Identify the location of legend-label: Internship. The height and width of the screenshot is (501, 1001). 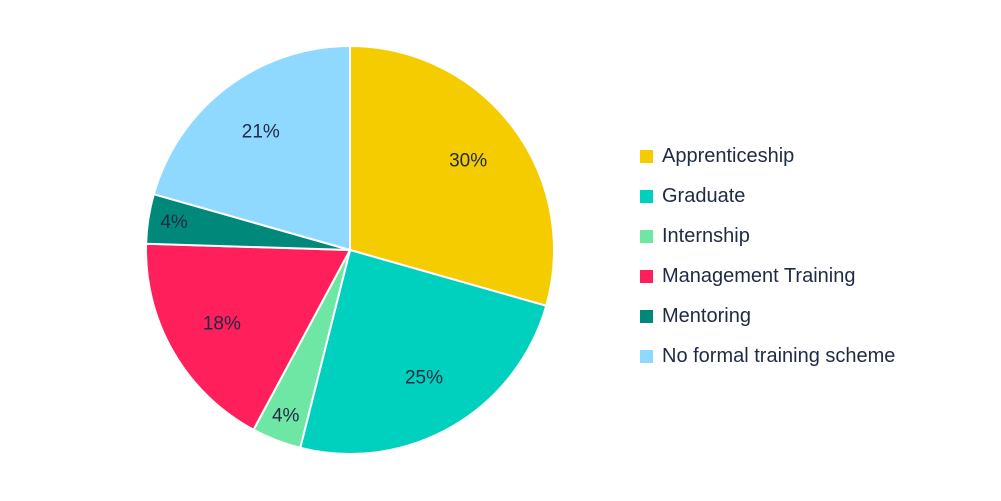
(706, 235).